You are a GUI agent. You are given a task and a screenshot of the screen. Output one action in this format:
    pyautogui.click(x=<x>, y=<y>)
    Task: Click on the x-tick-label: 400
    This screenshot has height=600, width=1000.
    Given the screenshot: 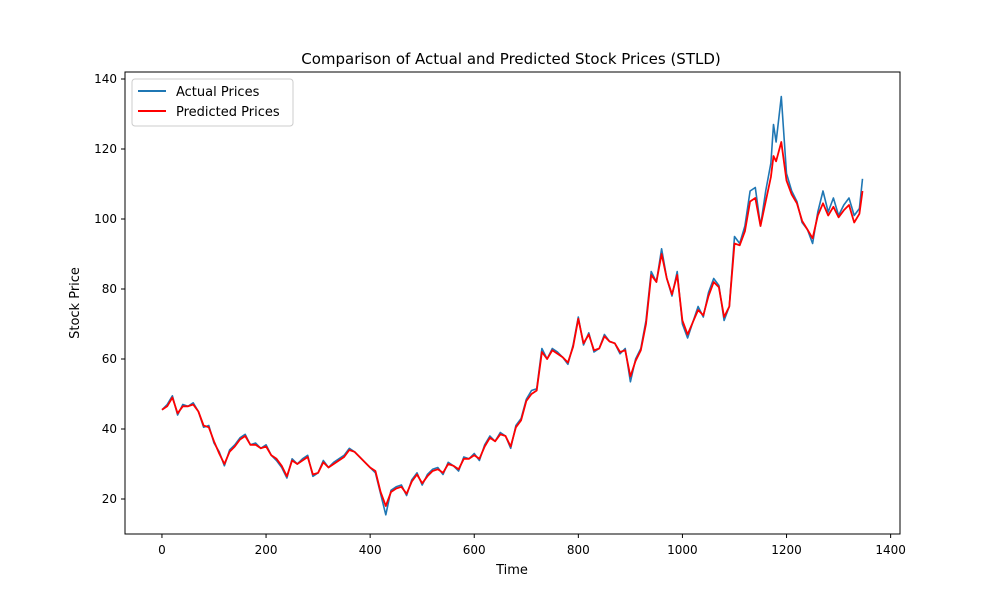 What is the action you would take?
    pyautogui.click(x=370, y=550)
    